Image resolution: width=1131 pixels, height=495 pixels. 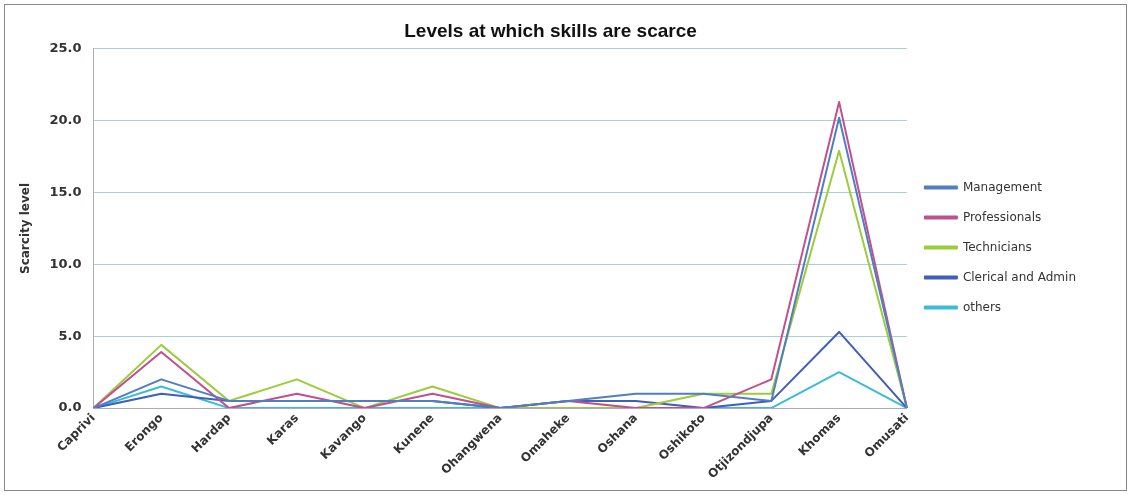 What do you see at coordinates (65, 48) in the screenshot?
I see `y-tick-label: 25.0` at bounding box center [65, 48].